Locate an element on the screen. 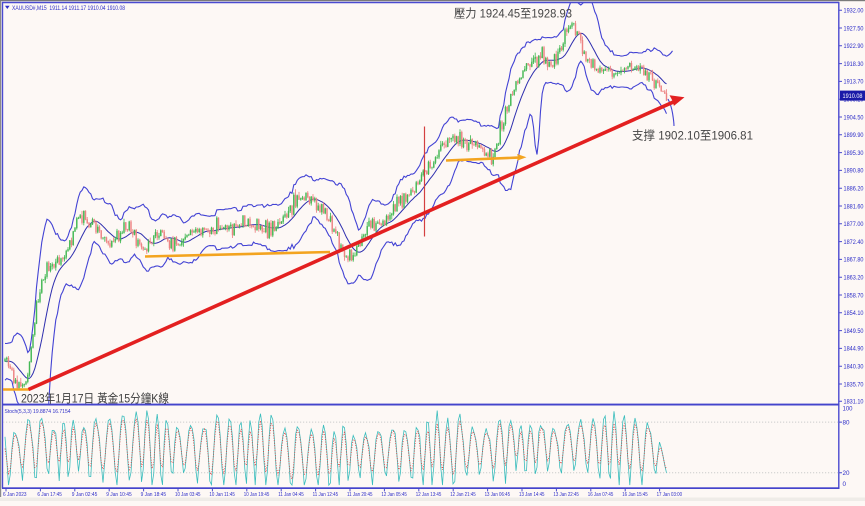 This screenshot has width=865, height=506. svg-text: 1910.08 is located at coordinates (853, 96).